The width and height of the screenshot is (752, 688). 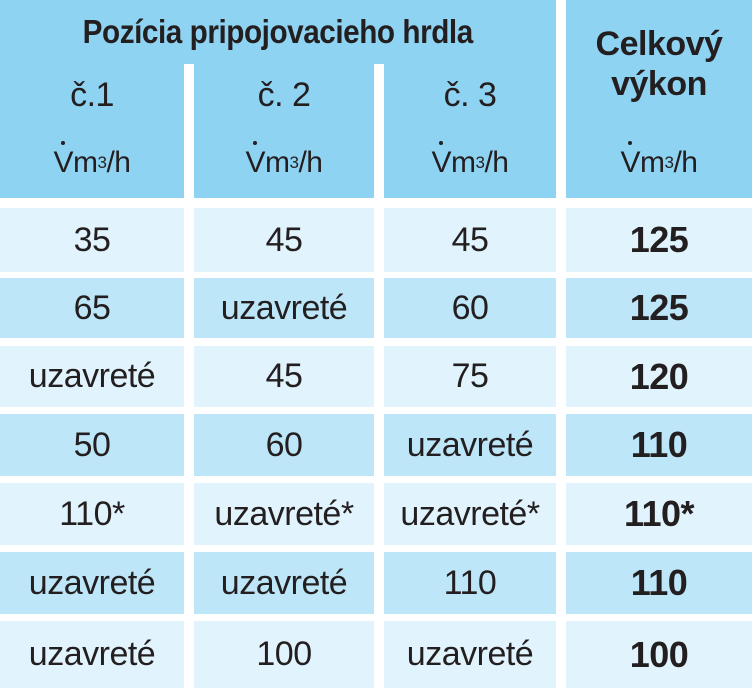 What do you see at coordinates (659, 43) in the screenshot?
I see `header-total-title-line1: Celkový` at bounding box center [659, 43].